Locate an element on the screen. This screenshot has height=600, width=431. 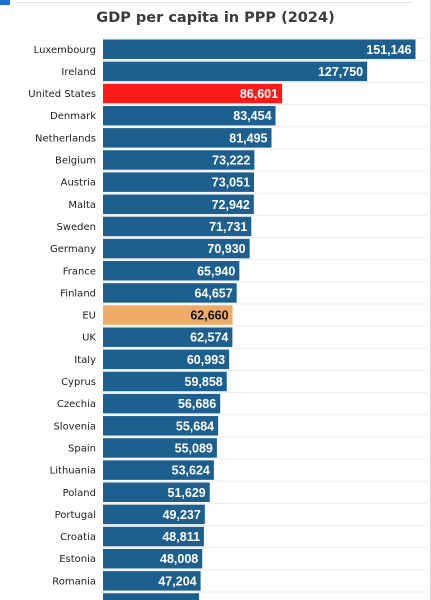
chart-title: GDP per capita in PPP (2024) is located at coordinates (215, 18).